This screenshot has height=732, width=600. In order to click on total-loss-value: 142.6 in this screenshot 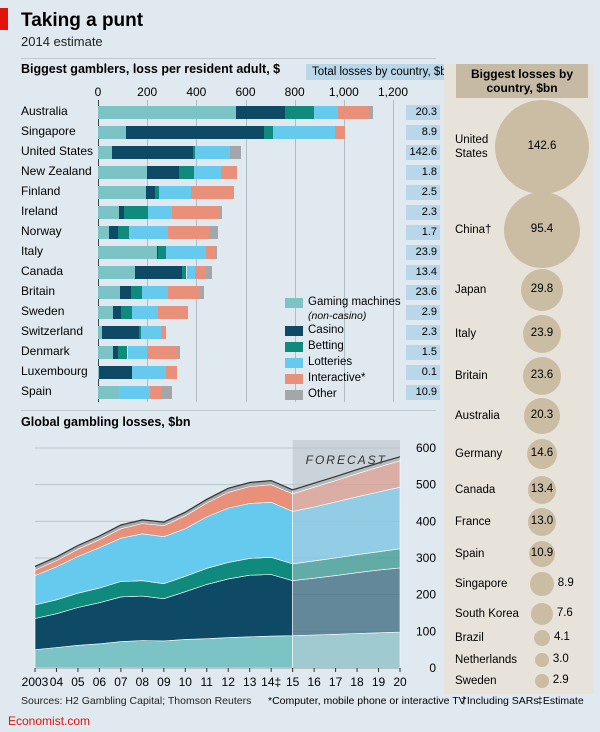, I will do `click(423, 152)`.